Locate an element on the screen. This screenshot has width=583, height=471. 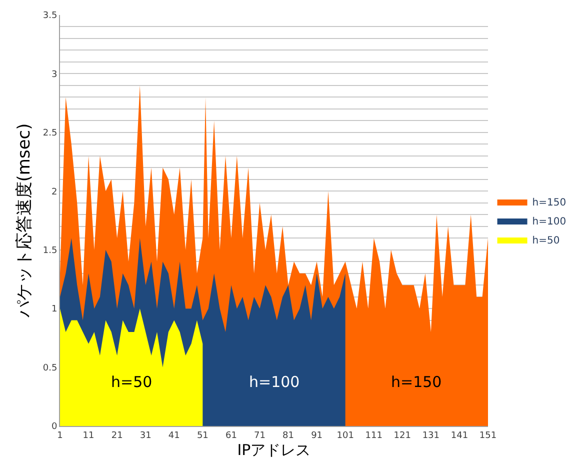
x-tick-label: 81 is located at coordinates (288, 435).